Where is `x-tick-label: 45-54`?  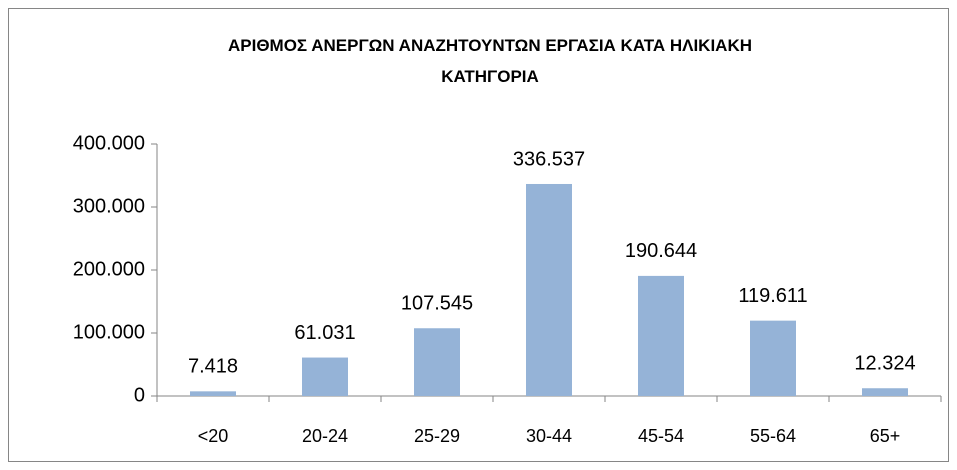 x-tick-label: 45-54 is located at coordinates (661, 436).